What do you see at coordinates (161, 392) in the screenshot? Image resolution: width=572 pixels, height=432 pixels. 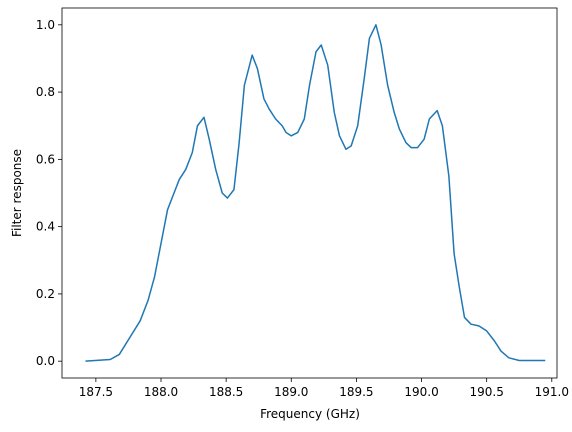 I see `x-tick-label: 188.0` at bounding box center [161, 392].